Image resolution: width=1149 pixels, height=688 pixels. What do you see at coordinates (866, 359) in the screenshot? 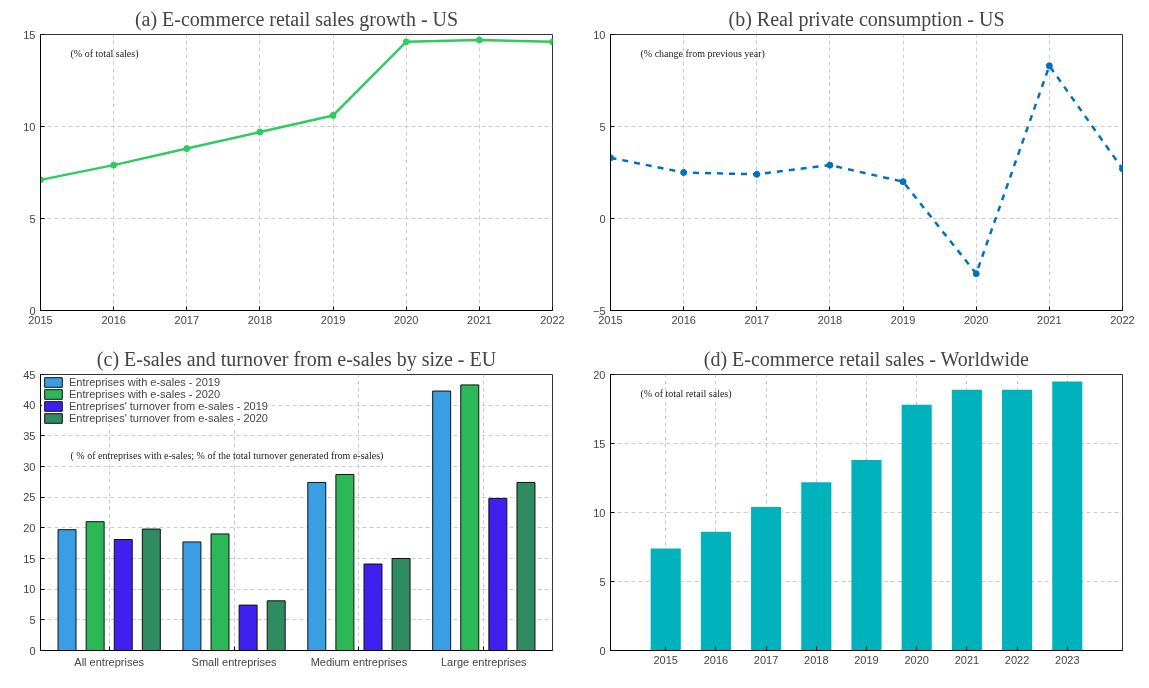
I see `chart-title: (d) E-commerce retail sales - Worldwide` at bounding box center [866, 359].